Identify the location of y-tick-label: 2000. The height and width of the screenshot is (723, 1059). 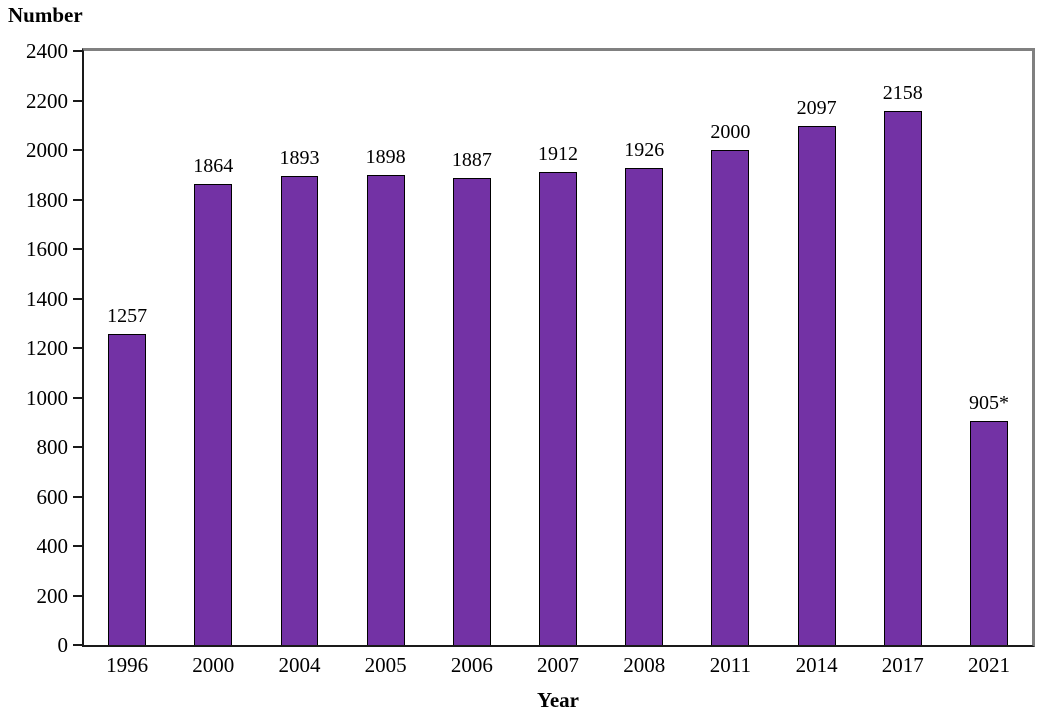
(47, 150).